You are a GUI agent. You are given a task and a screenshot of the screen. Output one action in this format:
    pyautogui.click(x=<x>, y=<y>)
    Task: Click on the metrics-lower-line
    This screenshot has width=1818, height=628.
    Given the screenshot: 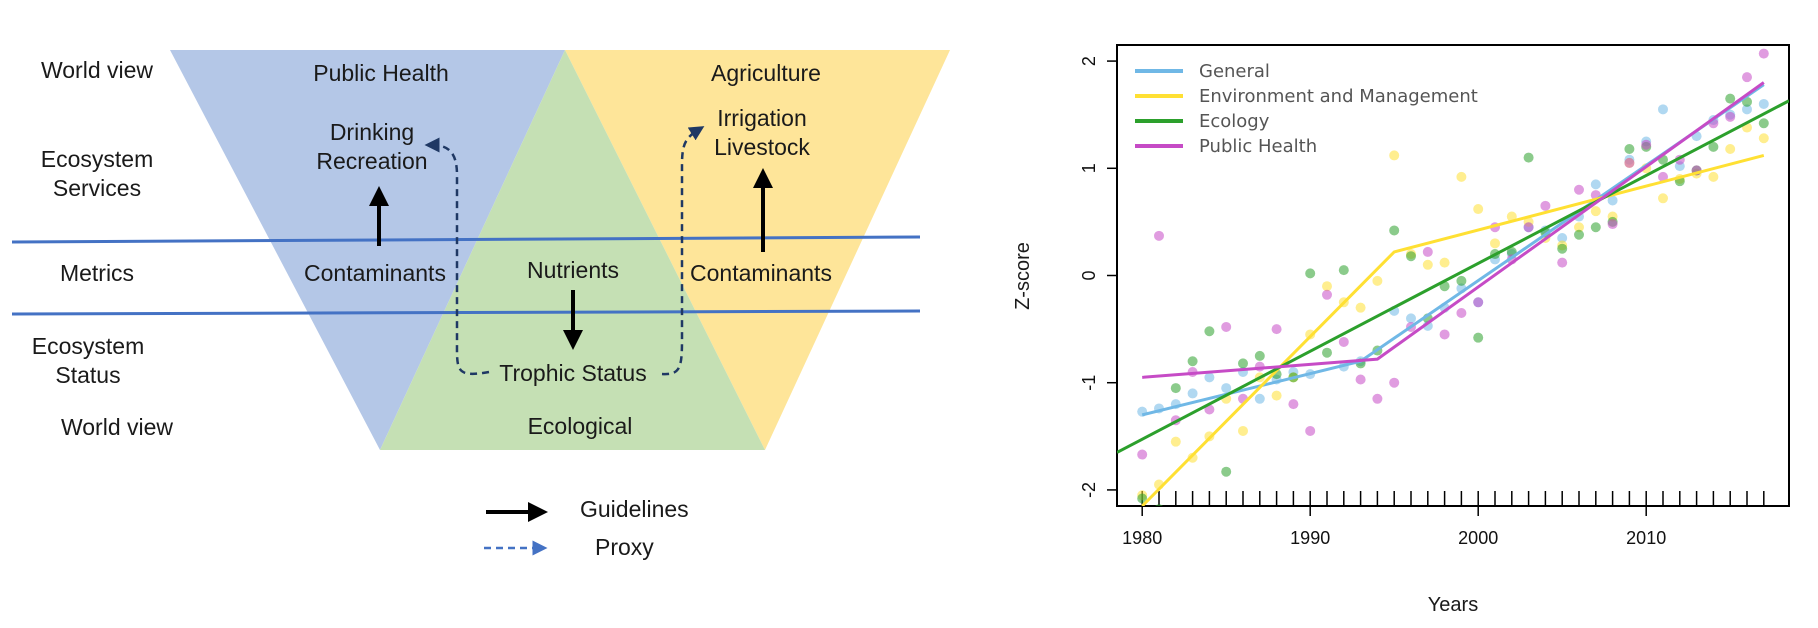 What is the action you would take?
    pyautogui.click(x=466, y=312)
    